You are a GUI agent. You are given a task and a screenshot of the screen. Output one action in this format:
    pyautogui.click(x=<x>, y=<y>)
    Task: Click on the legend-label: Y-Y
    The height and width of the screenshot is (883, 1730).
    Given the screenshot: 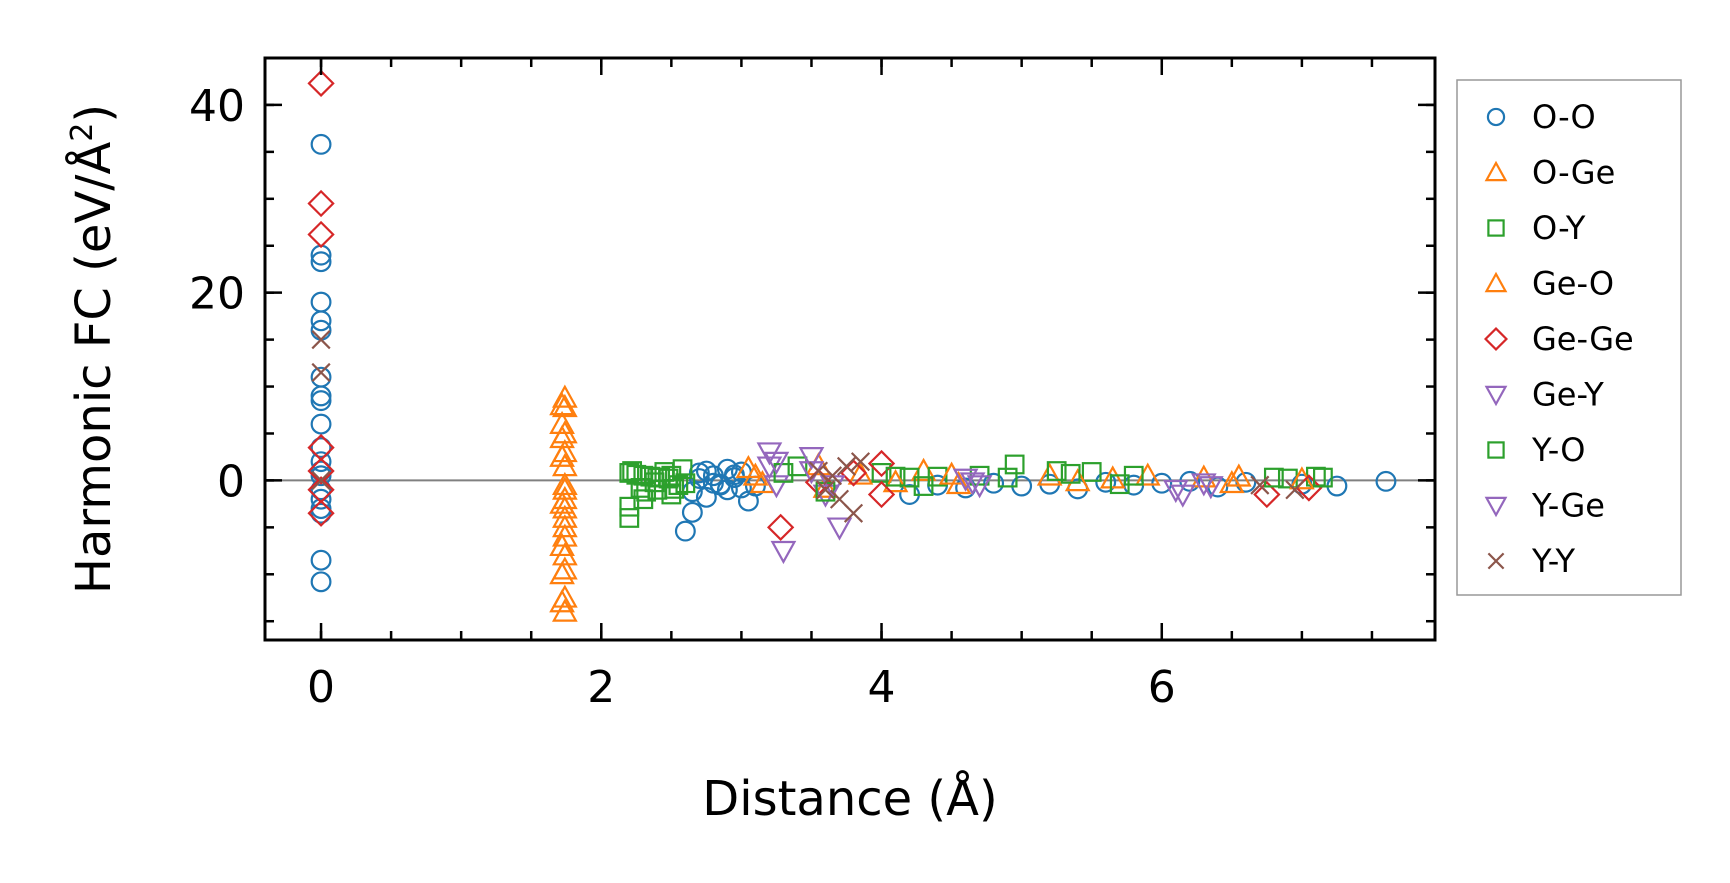 What is the action you would take?
    pyautogui.click(x=1553, y=561)
    